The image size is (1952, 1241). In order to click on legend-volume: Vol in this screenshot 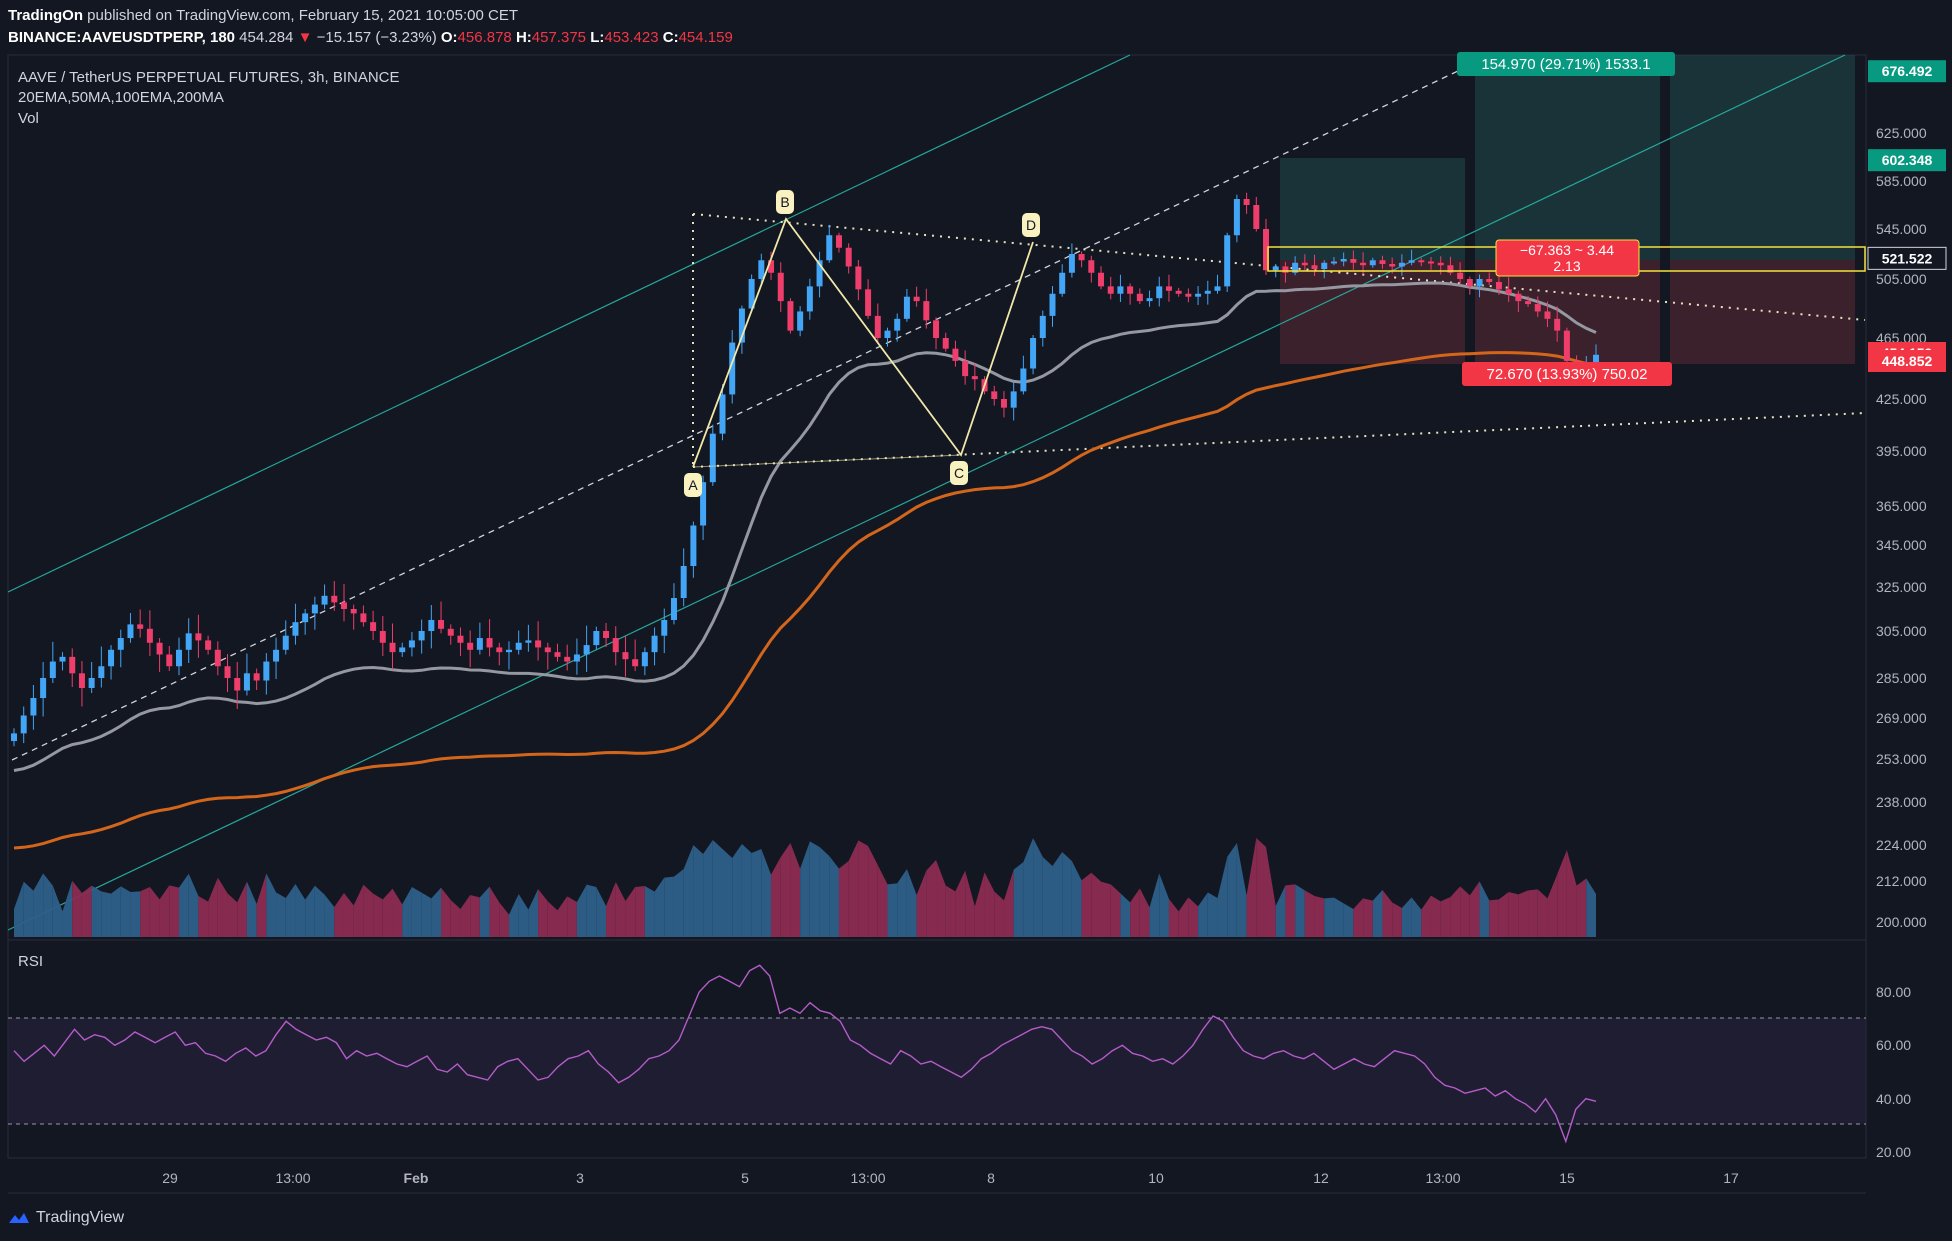, I will do `click(28, 118)`.